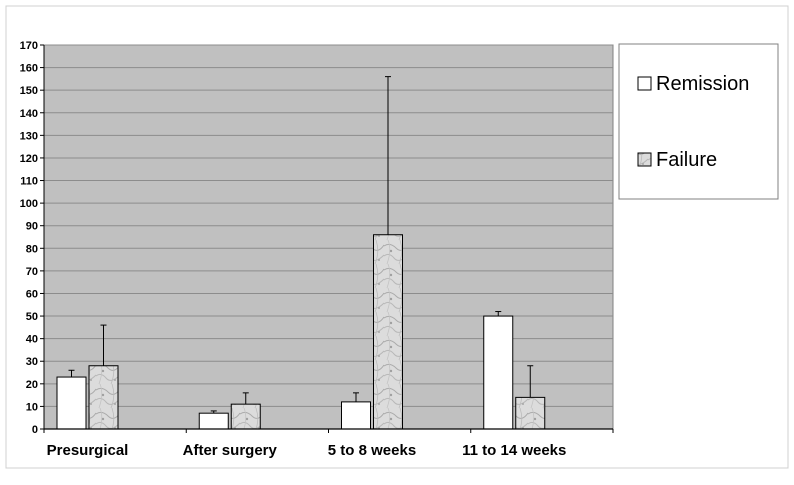  Describe the element at coordinates (32, 362) in the screenshot. I see `y-tick-label: 30` at that location.